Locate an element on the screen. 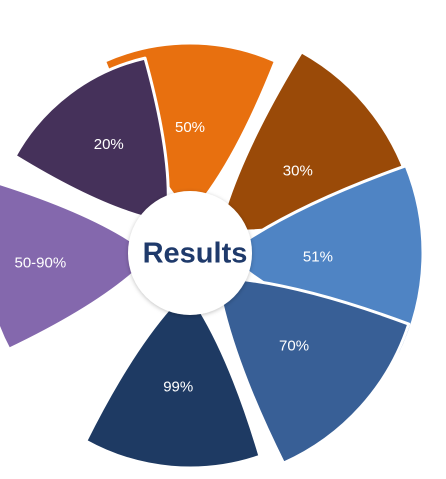 The height and width of the screenshot is (479, 446). center-hub: Results is located at coordinates (190, 253).